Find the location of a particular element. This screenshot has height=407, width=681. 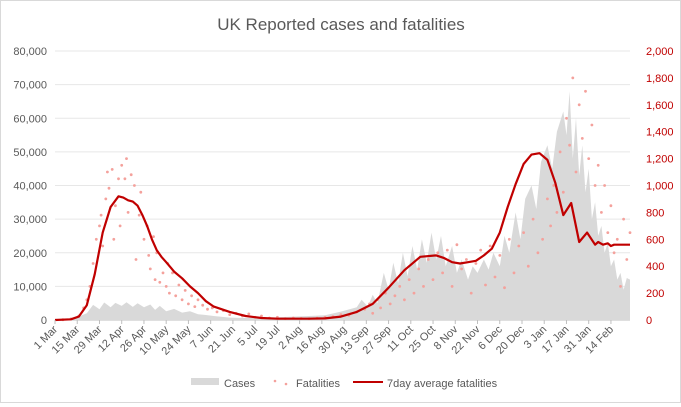

x-tick-label: 19 Jul is located at coordinates (267, 338).